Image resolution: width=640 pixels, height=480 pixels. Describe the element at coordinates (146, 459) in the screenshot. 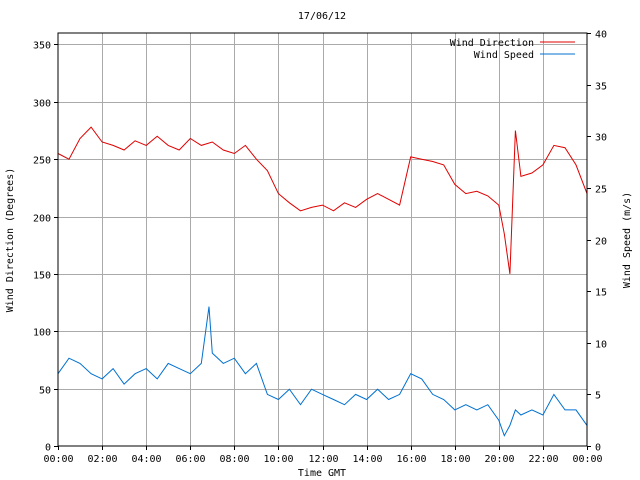

I see `x-tick-label: 04:00` at that location.